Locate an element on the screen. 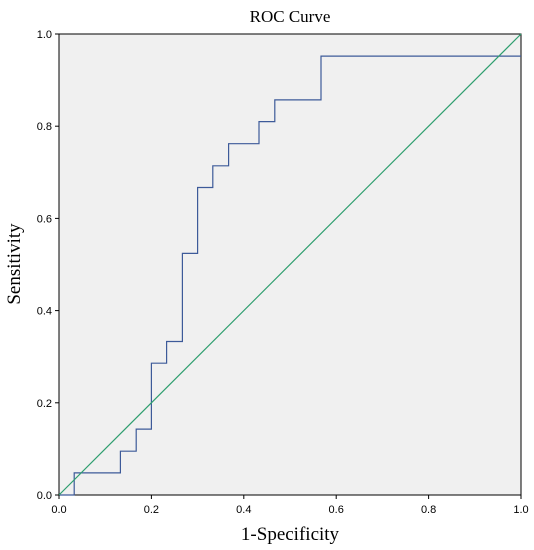 The height and width of the screenshot is (550, 534). x-axis: 0.0 0.2 0.4 0.6 0.8 1.0 is located at coordinates (290, 505).